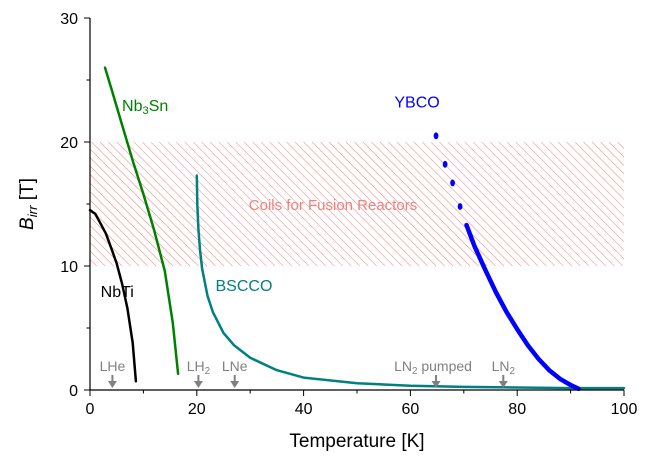 The height and width of the screenshot is (456, 647). I want to click on series-nbti, so click(113, 295).